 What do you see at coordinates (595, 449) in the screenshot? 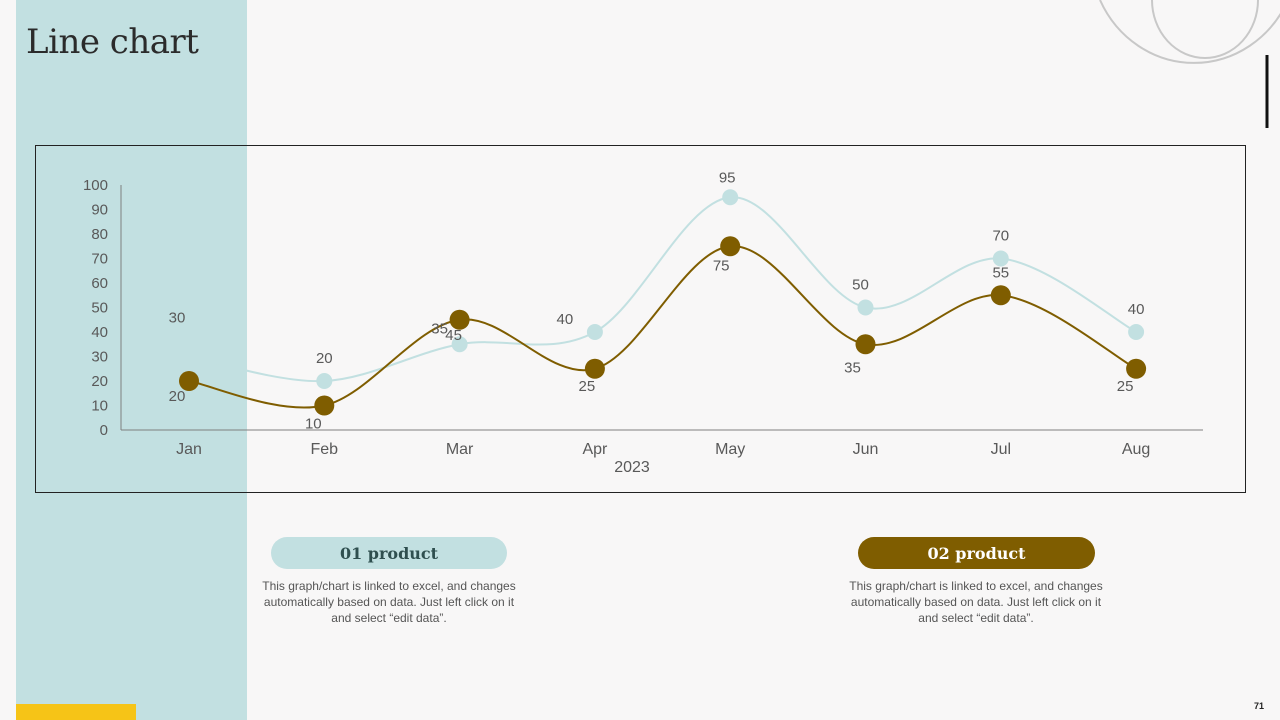
I see `x-tick-label: Apr` at bounding box center [595, 449].